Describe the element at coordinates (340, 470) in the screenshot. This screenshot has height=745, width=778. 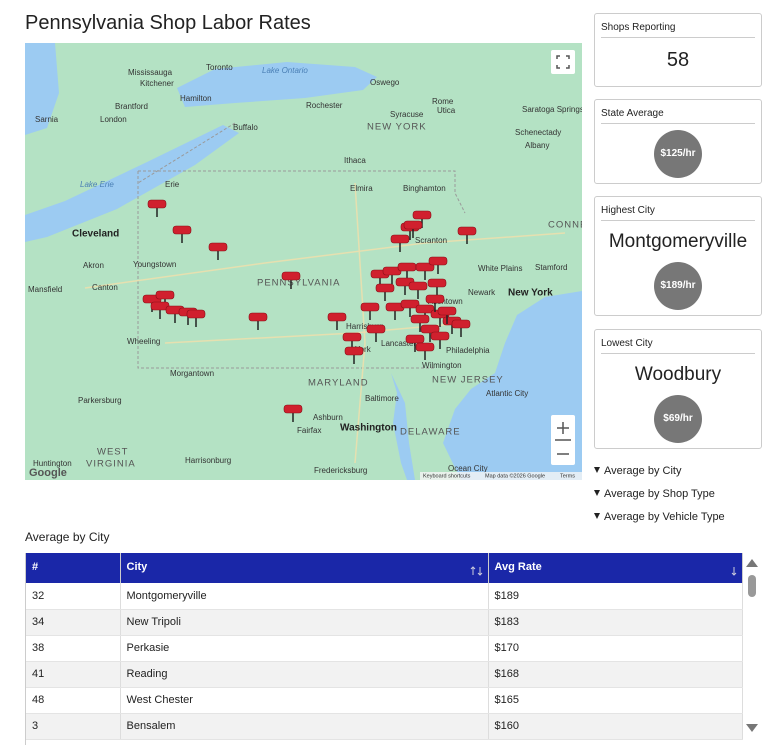
I see `map-label: Fredericksburg` at that location.